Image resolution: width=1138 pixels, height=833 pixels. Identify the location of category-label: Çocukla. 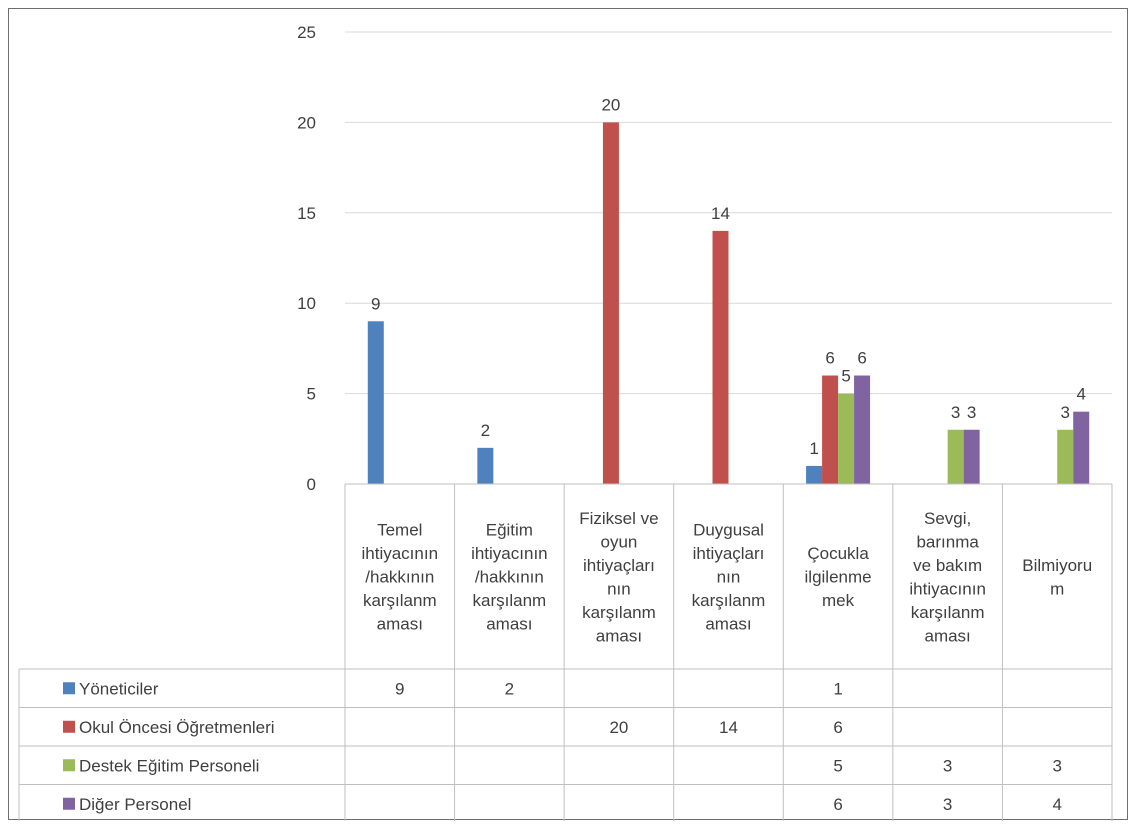
(838, 553).